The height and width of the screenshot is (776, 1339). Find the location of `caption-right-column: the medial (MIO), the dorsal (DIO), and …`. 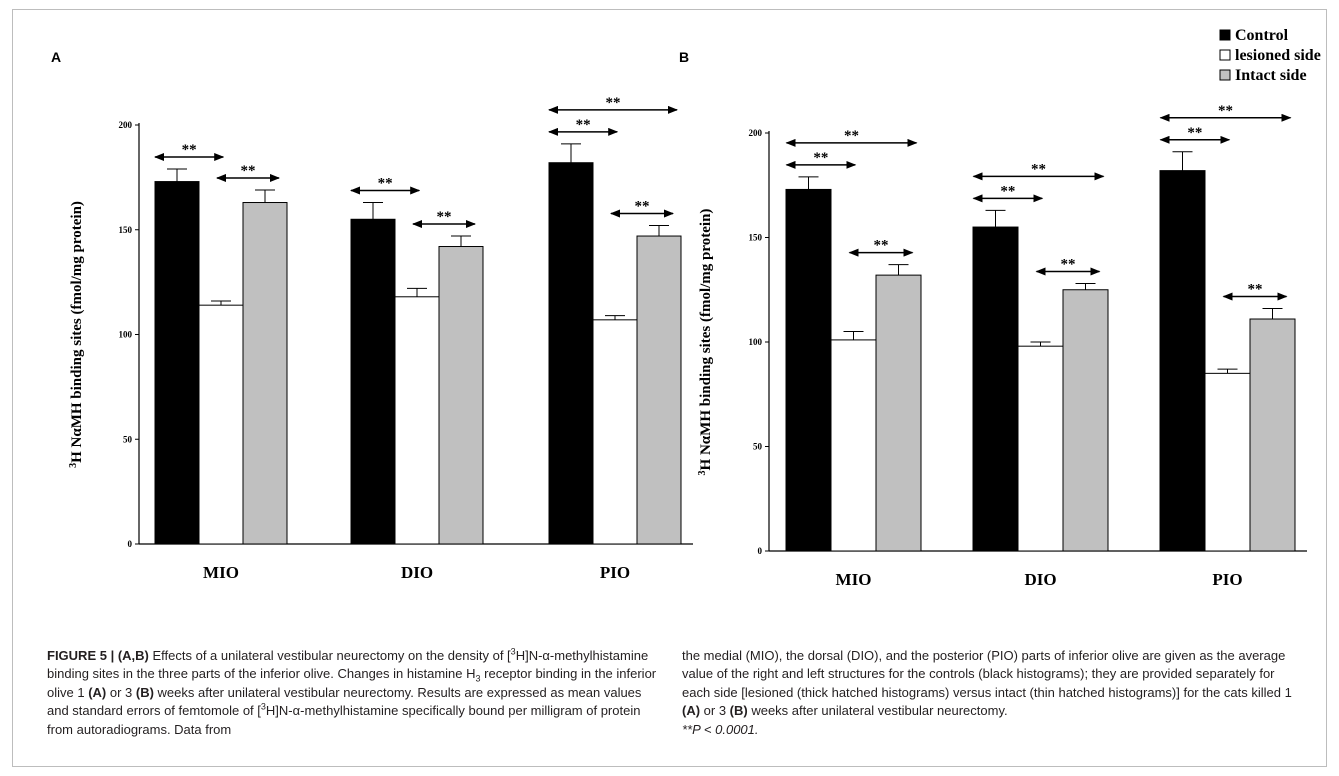

caption-right-column: the medial (MIO), the dorsal (DIO), and … is located at coordinates (989, 693).